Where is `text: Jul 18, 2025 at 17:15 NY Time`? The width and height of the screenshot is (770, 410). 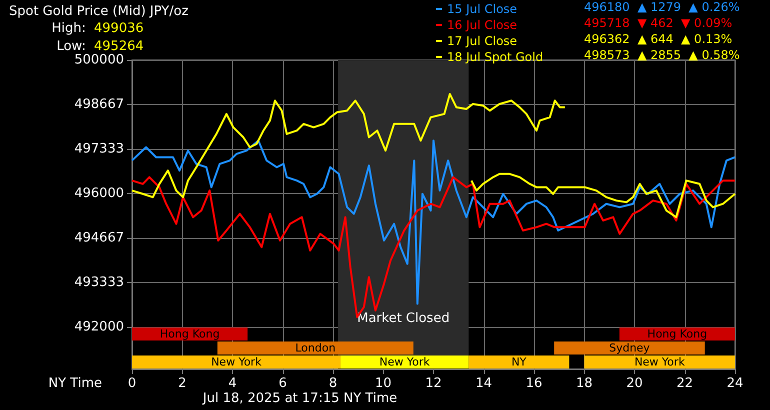 text: Jul 18, 2025 at 17:15 NY Time is located at coordinates (300, 398).